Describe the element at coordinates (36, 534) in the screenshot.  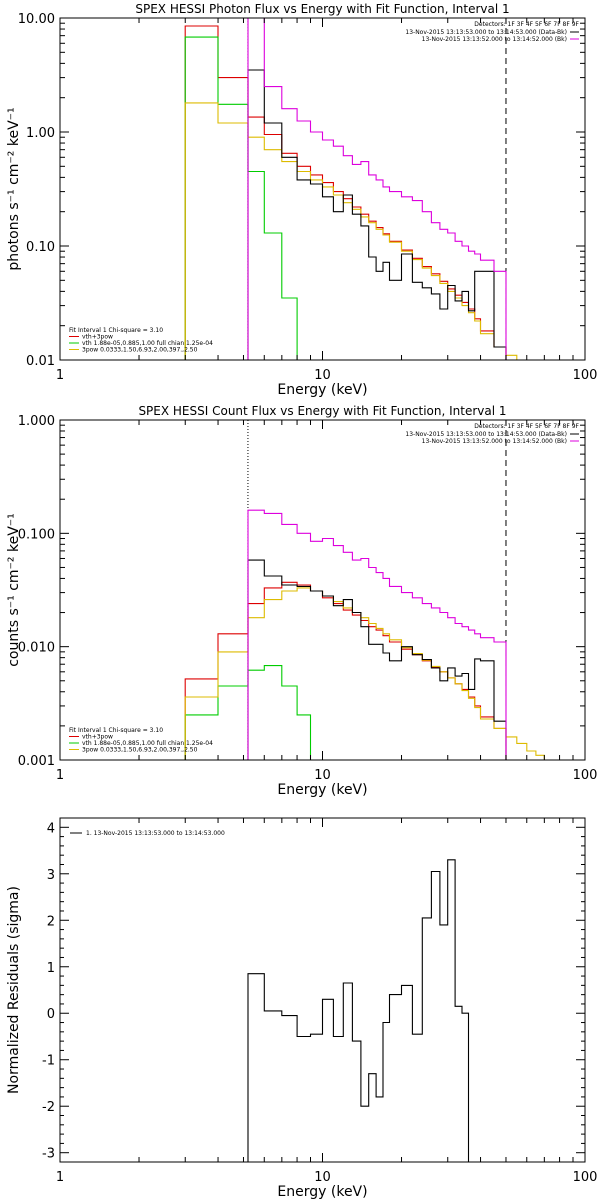
I see `y-tick-label: 0.100` at that location.